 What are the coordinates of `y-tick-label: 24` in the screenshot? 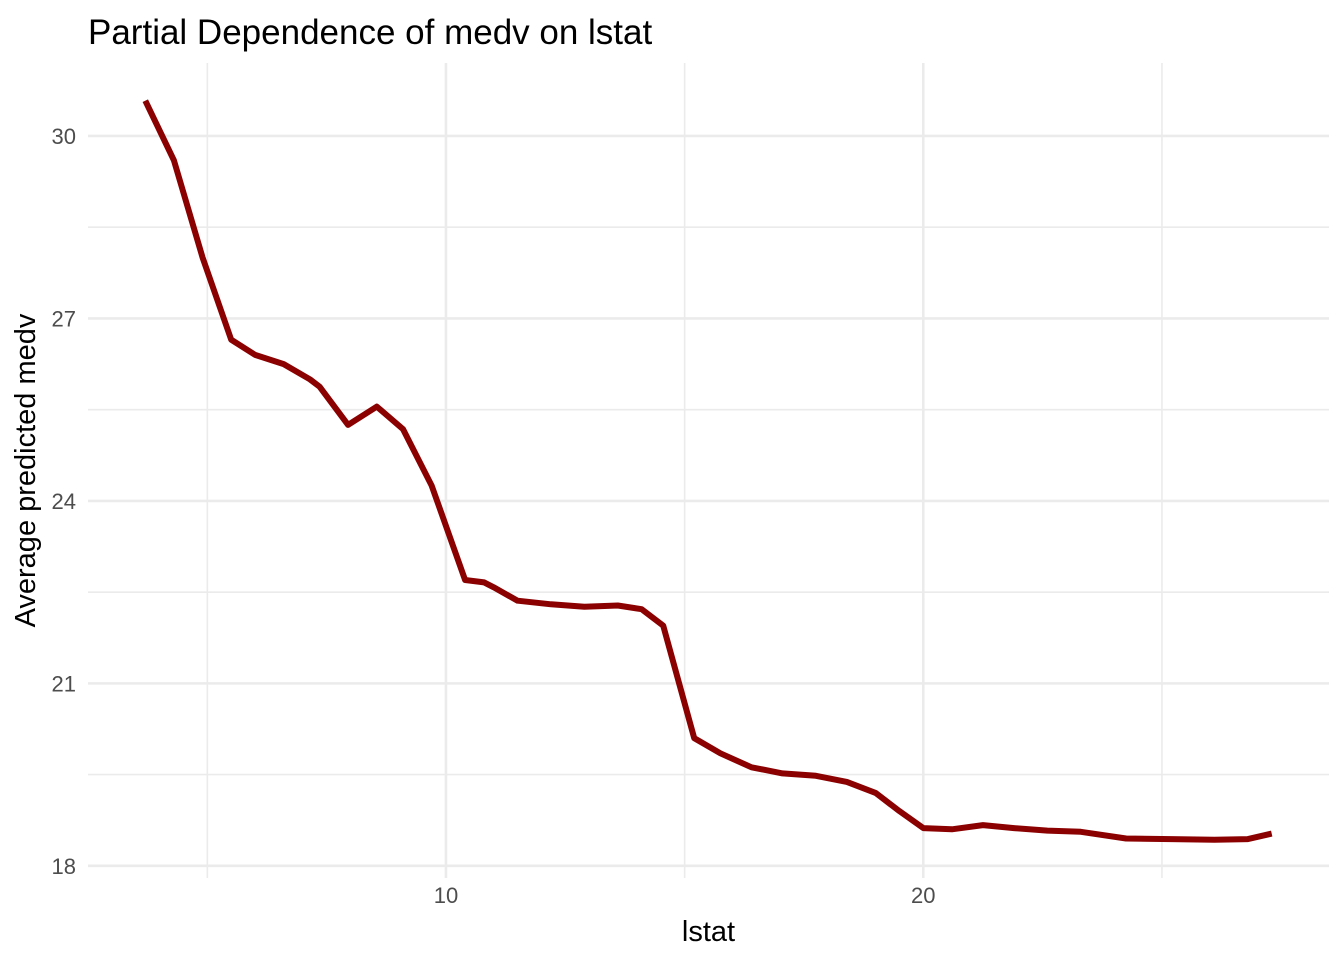 It's located at (64, 501).